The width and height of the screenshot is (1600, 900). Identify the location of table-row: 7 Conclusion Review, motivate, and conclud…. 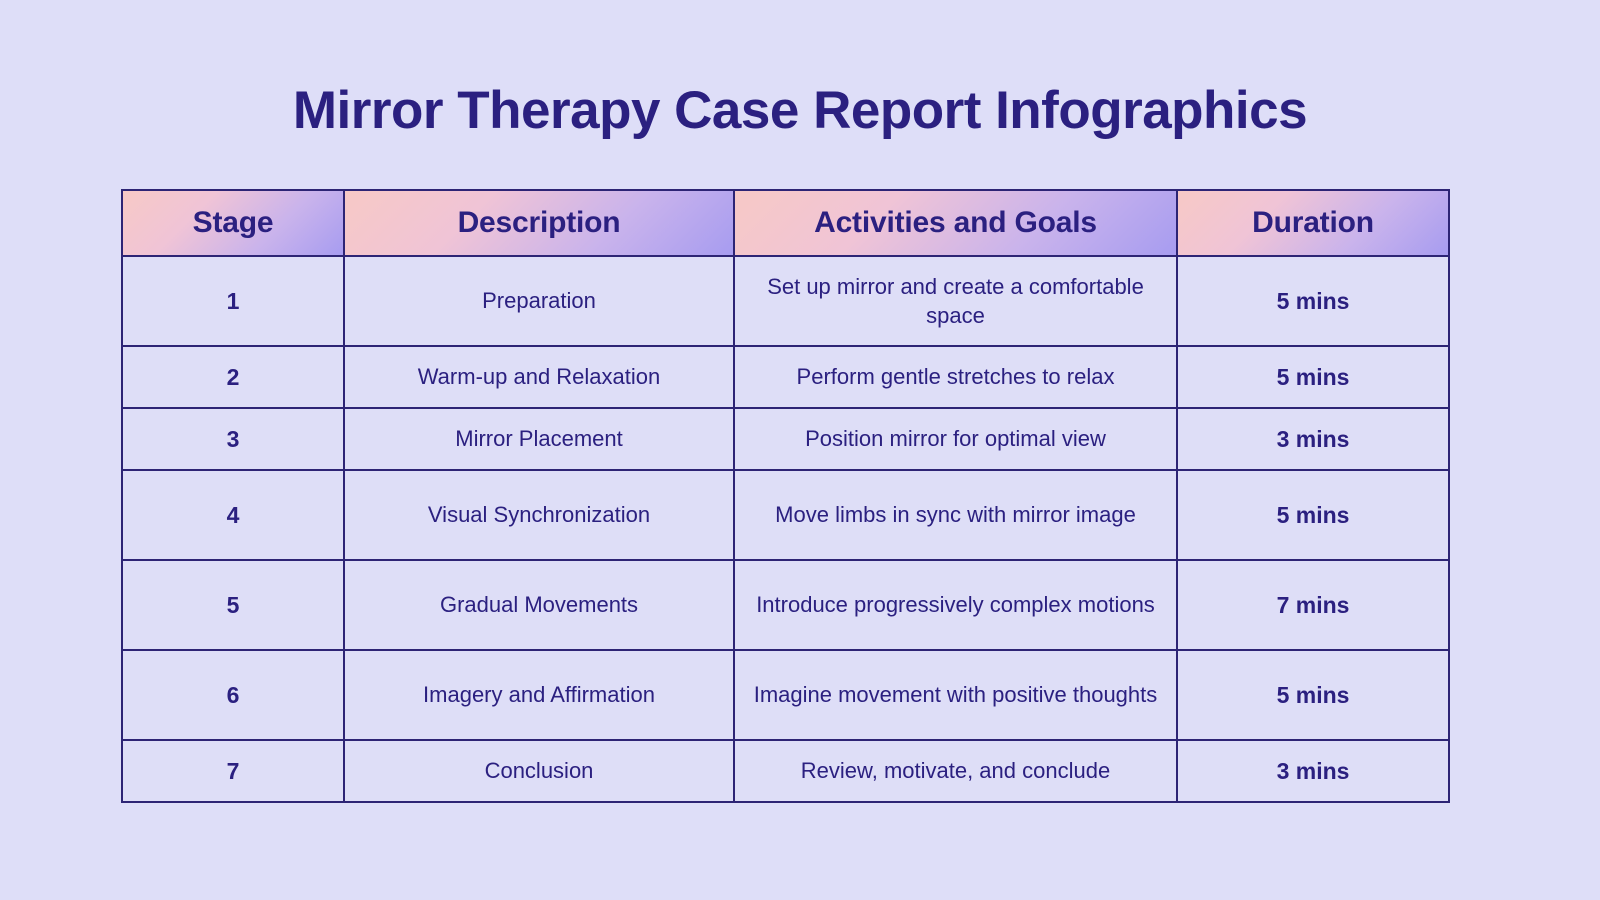
(785, 771).